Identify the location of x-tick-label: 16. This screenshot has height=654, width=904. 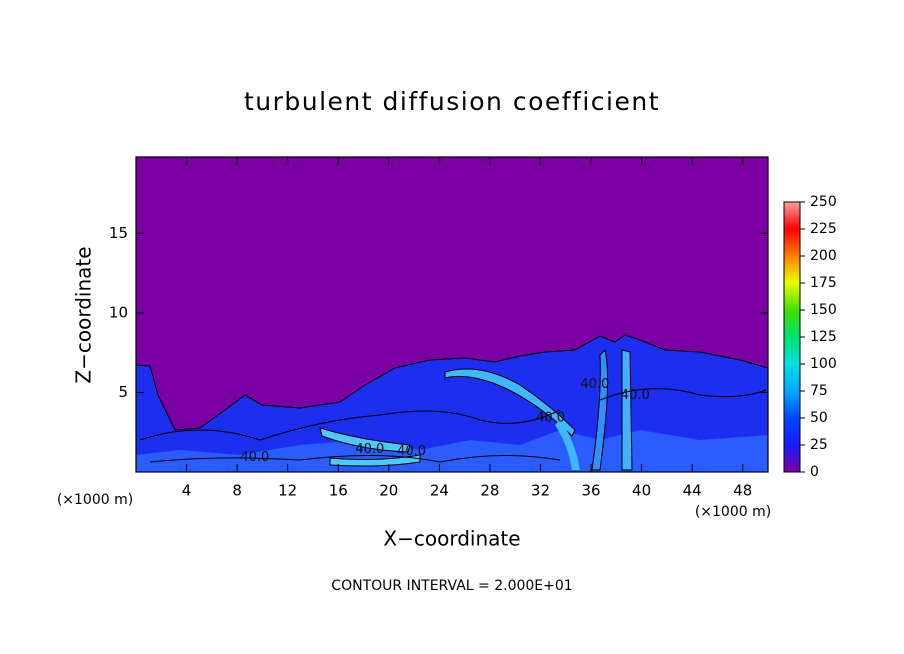
(338, 491).